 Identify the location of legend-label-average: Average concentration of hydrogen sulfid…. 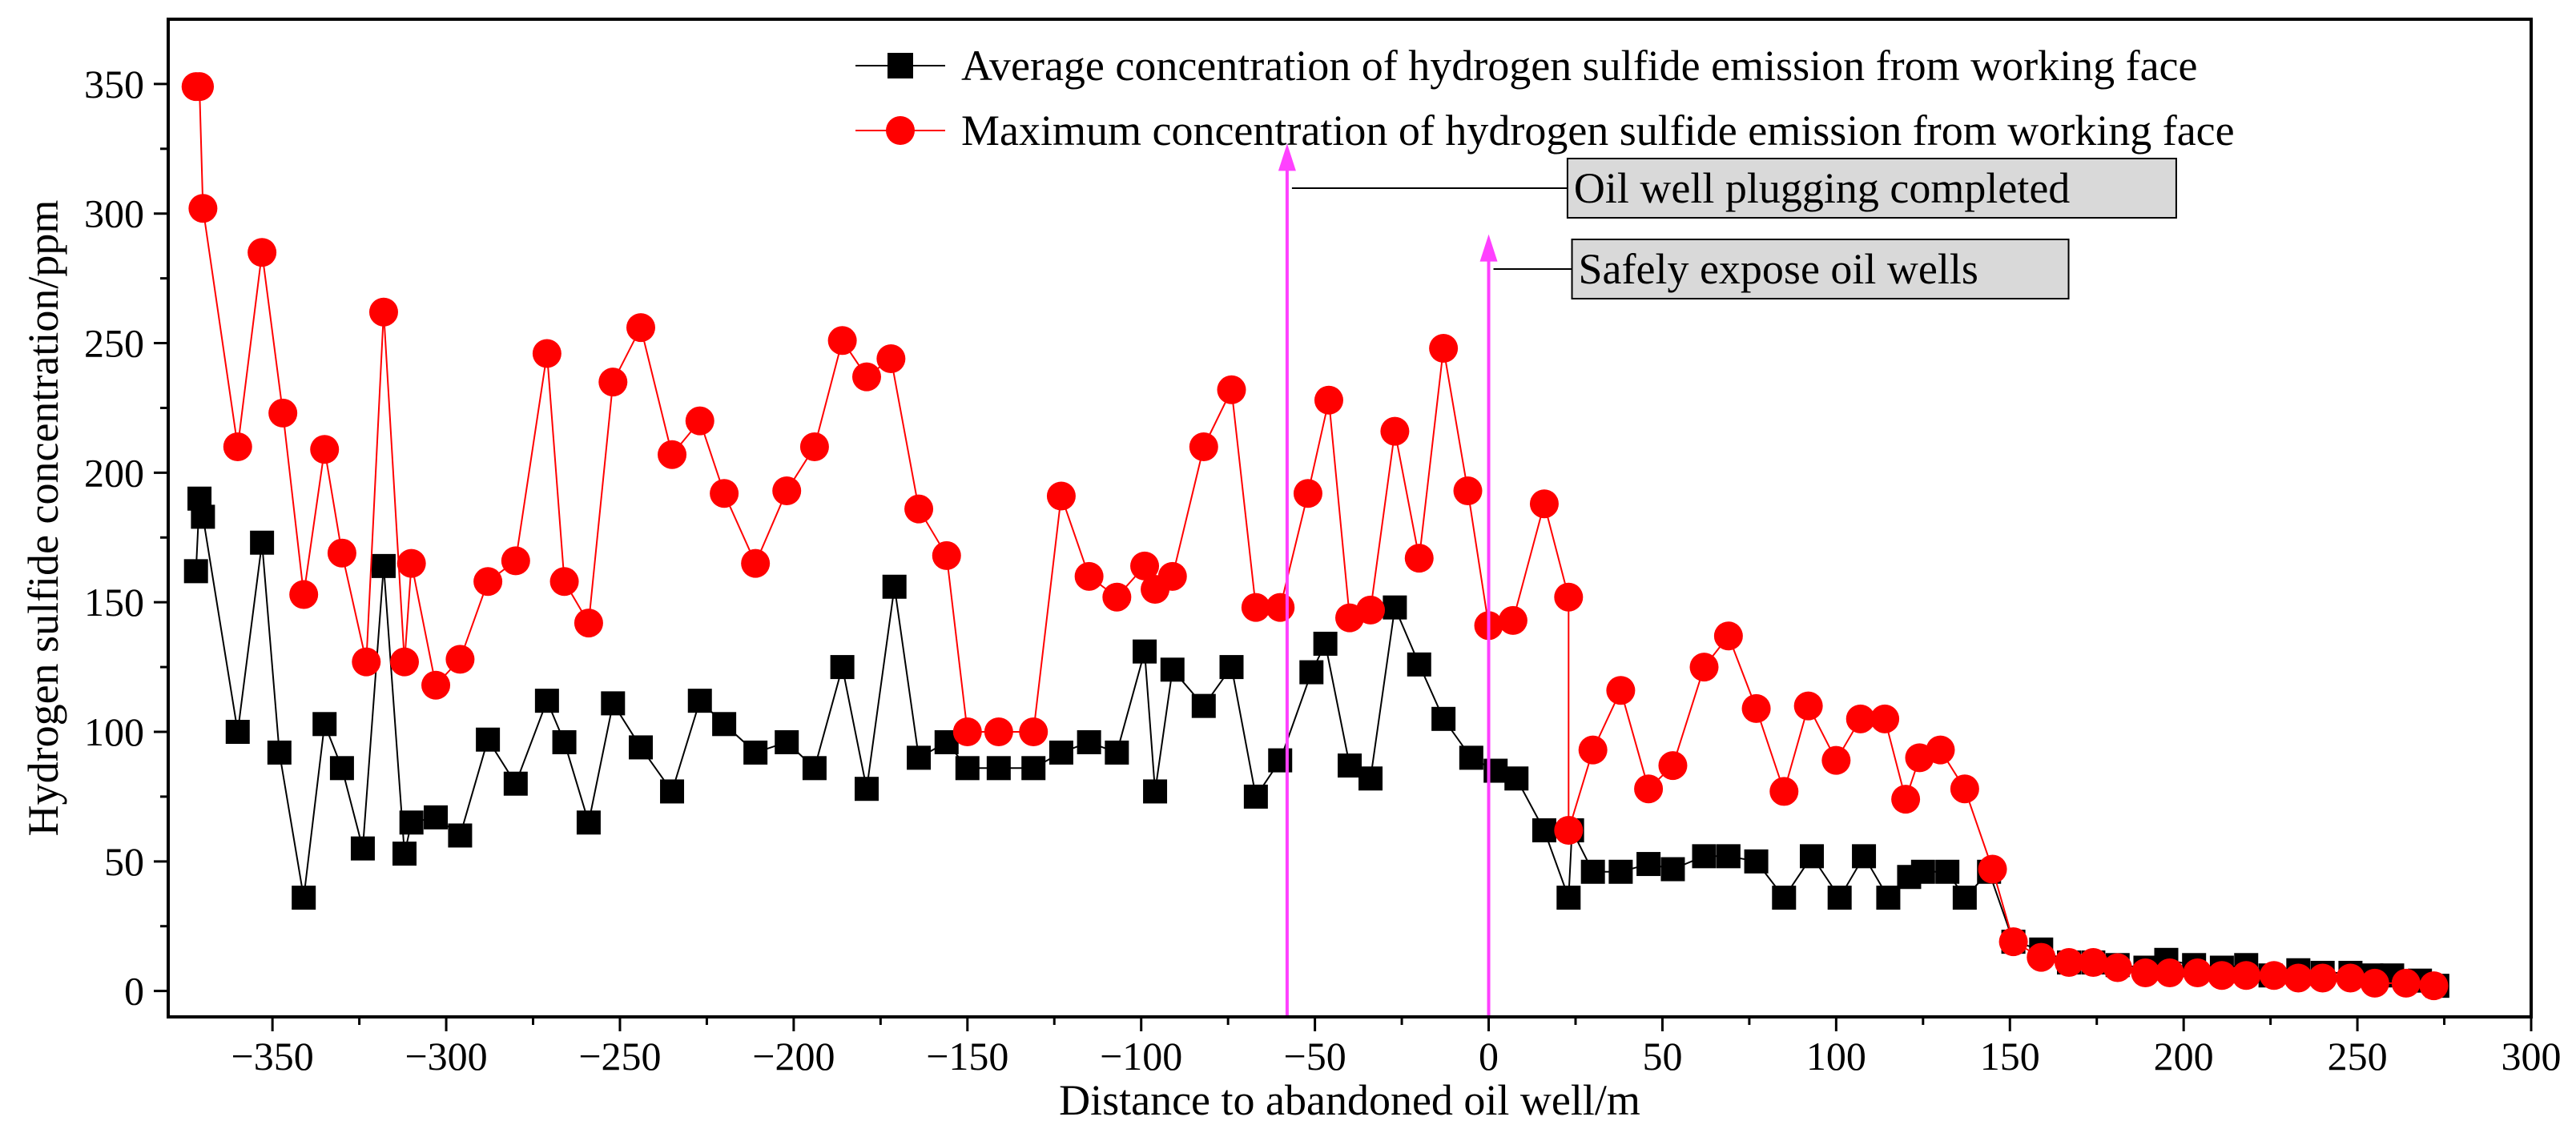
(1579, 66).